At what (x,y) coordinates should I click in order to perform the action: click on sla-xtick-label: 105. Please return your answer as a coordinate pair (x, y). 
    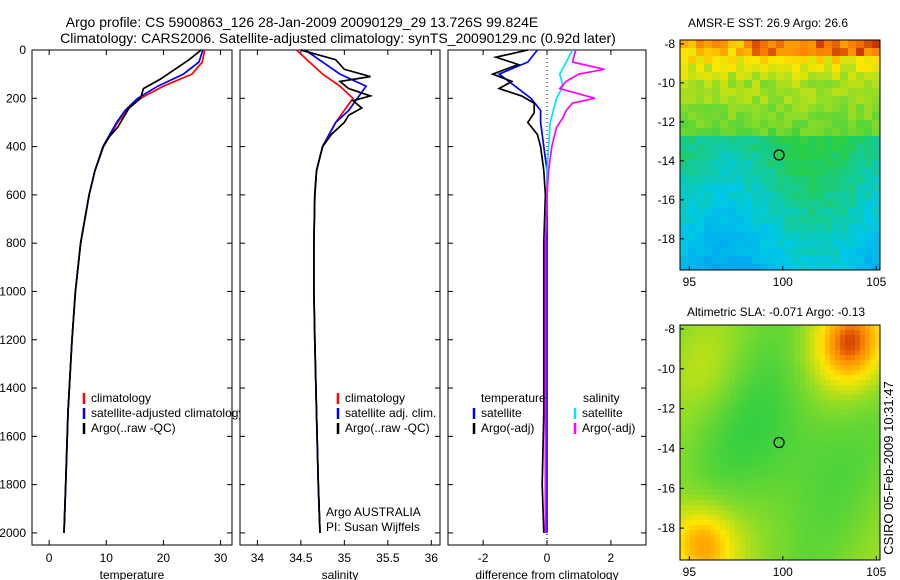
    Looking at the image, I should click on (876, 572).